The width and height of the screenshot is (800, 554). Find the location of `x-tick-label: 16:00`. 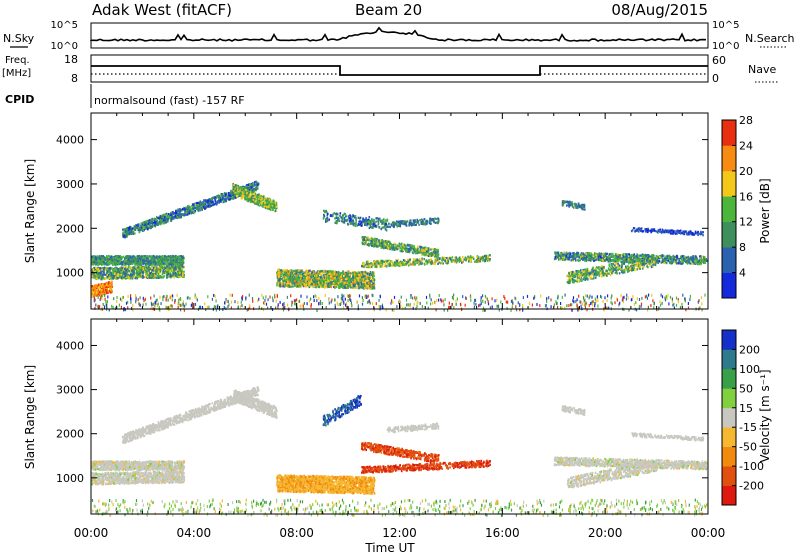

x-tick-label: 16:00 is located at coordinates (502, 533).